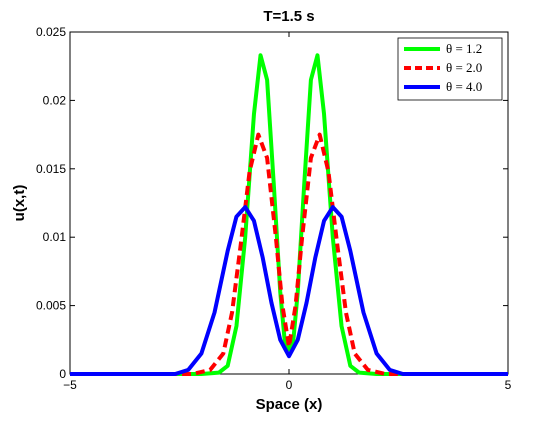  I want to click on y-tick-label: 0, so click(62, 374).